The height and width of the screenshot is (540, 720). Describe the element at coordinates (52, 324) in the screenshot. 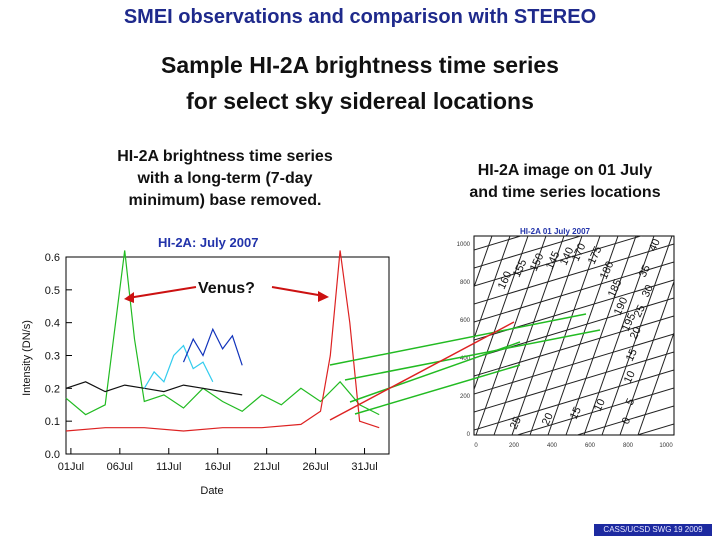

I see `y-tick-label: 0.4` at that location.